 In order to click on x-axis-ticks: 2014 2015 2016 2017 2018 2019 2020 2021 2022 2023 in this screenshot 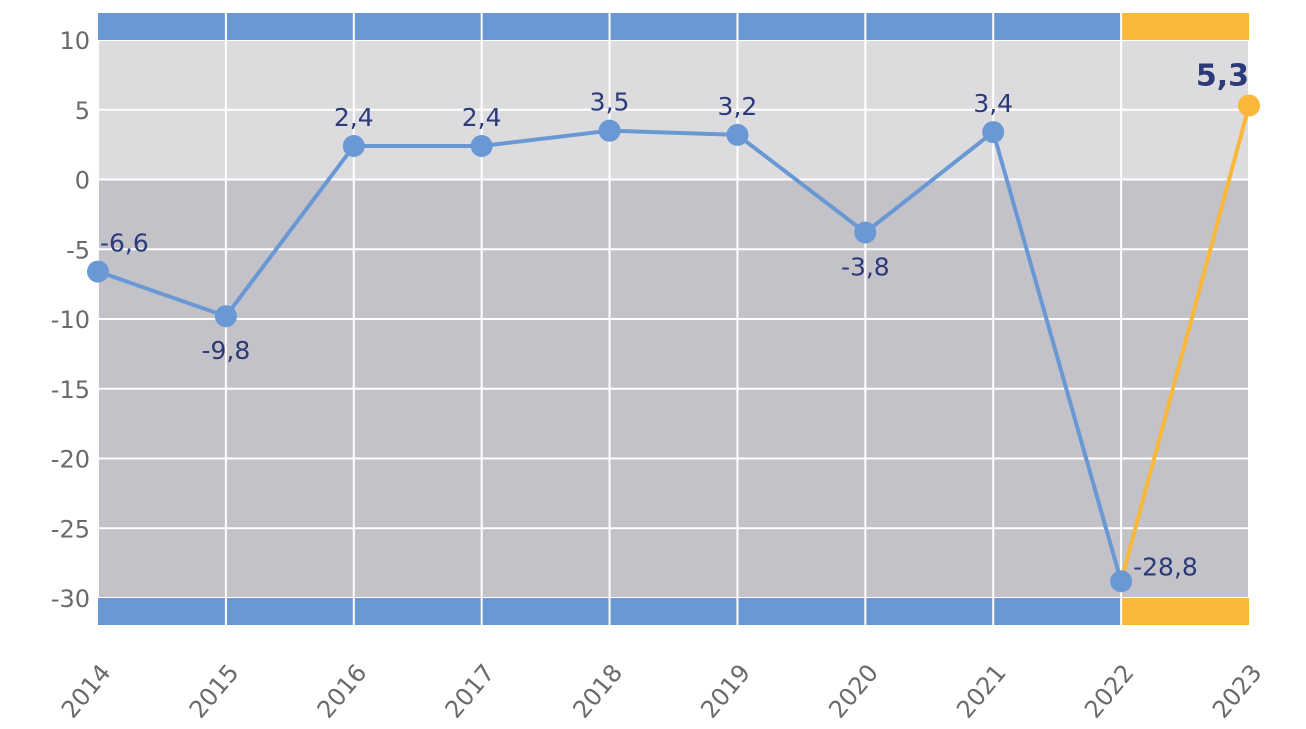, I will do `click(662, 691)`.